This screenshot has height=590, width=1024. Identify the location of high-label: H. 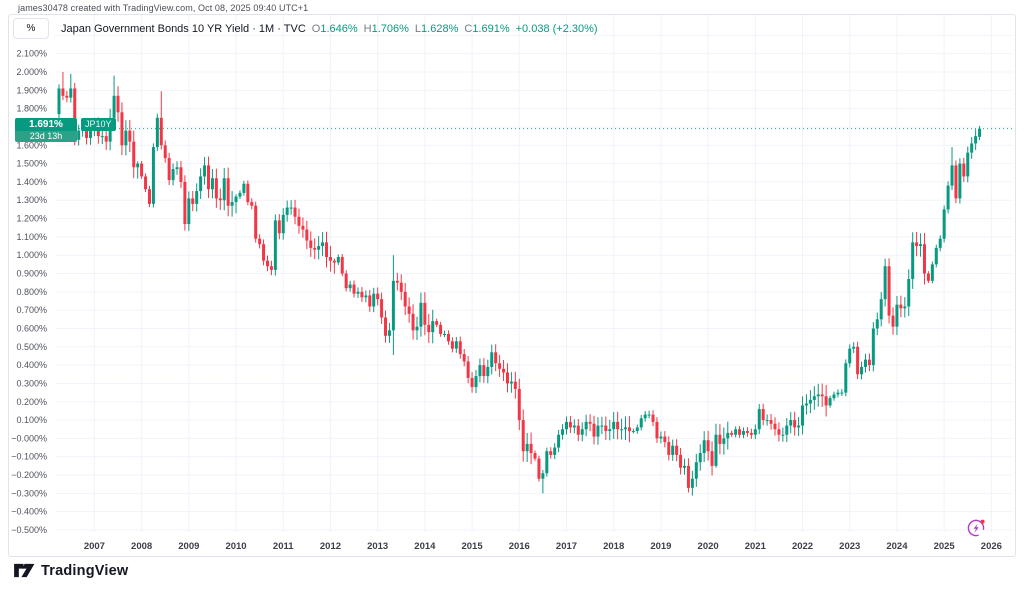
(367, 28).